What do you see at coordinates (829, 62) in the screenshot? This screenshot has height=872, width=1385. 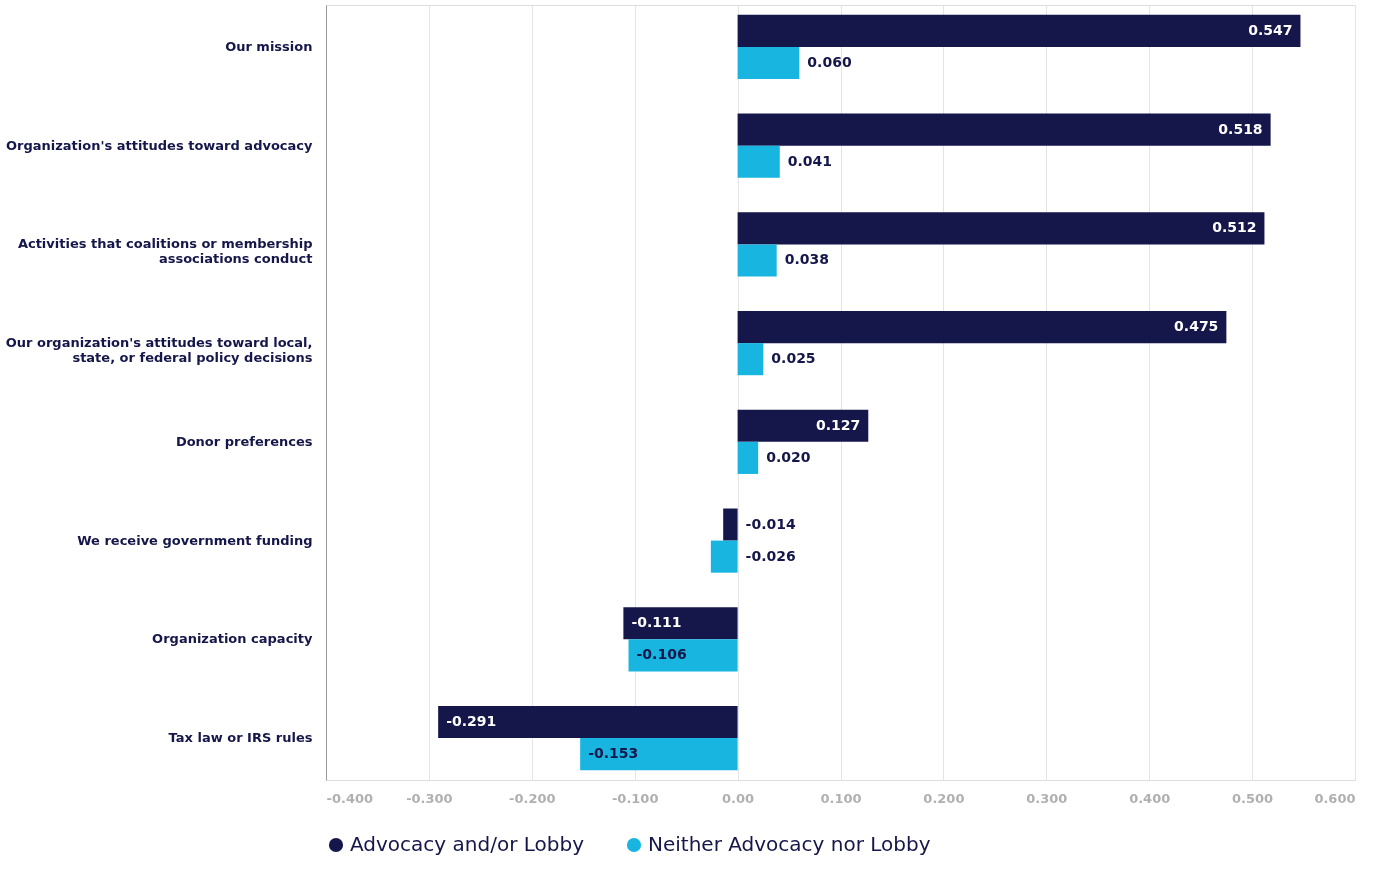 I see `data-label: 0.060` at bounding box center [829, 62].